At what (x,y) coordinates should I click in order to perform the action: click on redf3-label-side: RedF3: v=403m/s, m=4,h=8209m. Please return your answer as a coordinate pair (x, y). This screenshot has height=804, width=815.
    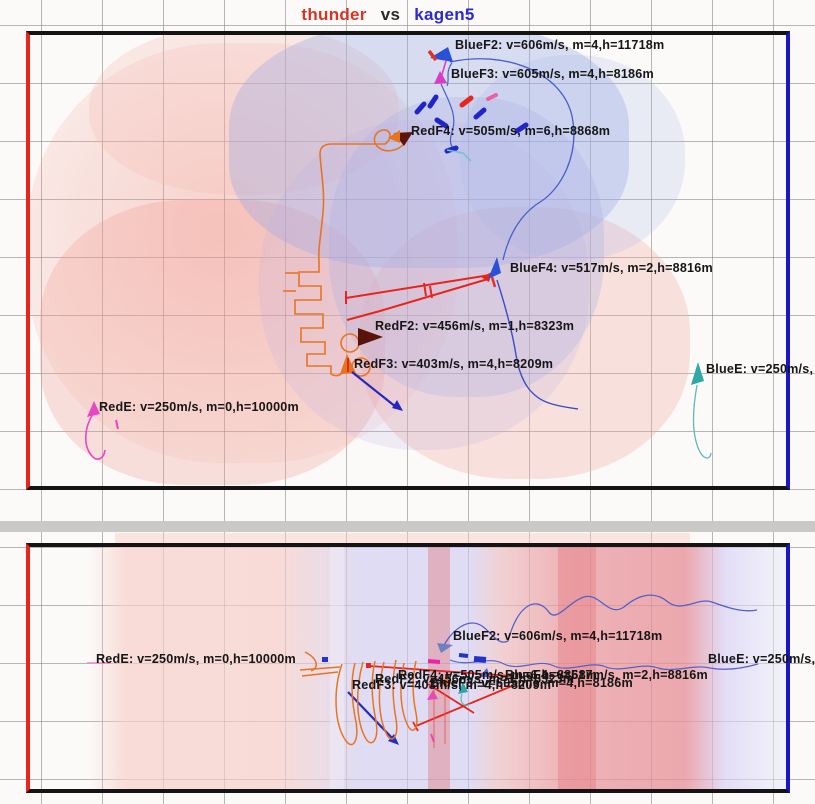
    Looking at the image, I should click on (452, 685).